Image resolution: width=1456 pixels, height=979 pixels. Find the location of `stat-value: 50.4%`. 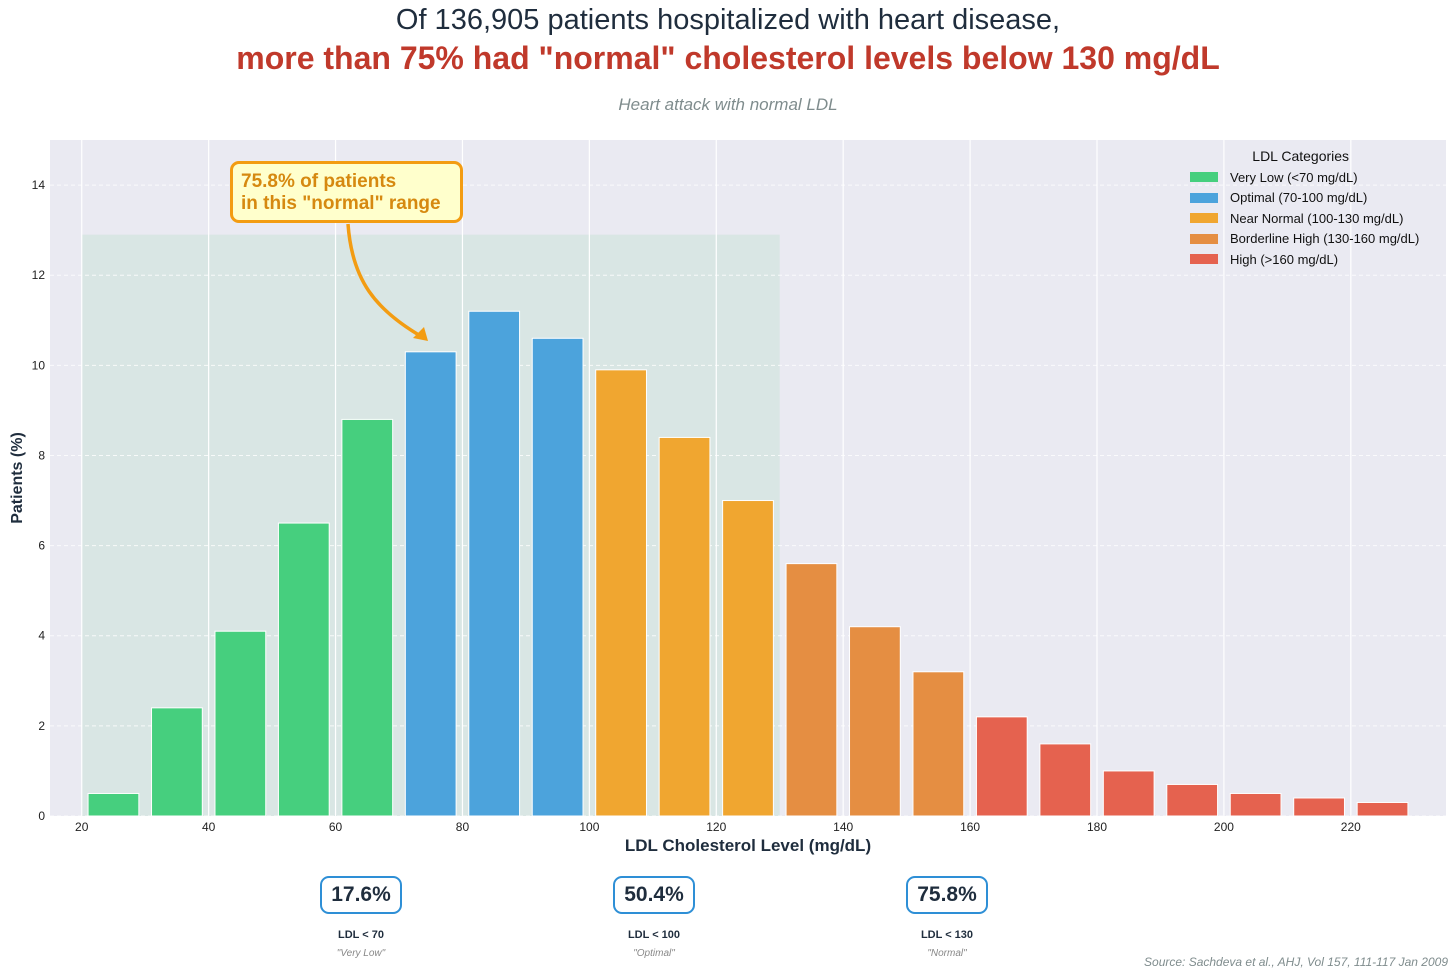

stat-value: 50.4% is located at coordinates (654, 895).